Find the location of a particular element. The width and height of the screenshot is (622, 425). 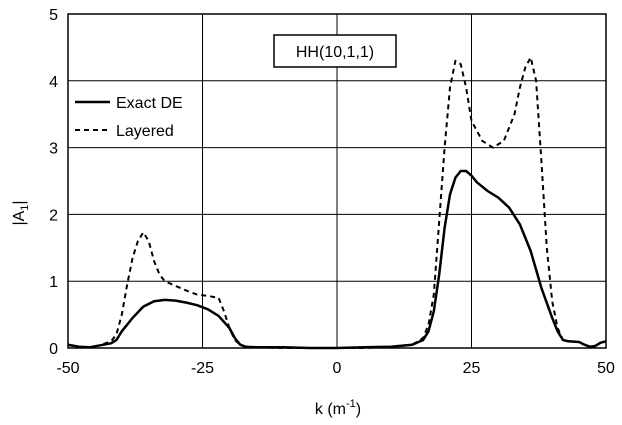

x-axis-title-sup: -1 is located at coordinates (351, 404).